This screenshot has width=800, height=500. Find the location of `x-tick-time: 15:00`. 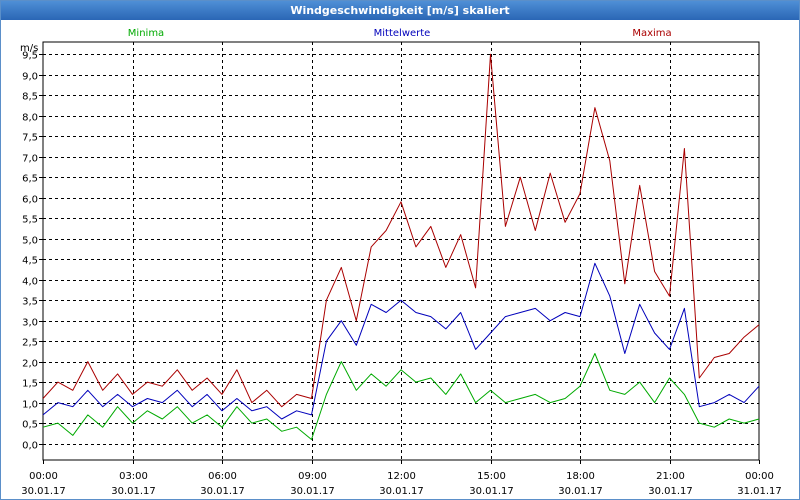

x-tick-time: 15:00 is located at coordinates (491, 476).